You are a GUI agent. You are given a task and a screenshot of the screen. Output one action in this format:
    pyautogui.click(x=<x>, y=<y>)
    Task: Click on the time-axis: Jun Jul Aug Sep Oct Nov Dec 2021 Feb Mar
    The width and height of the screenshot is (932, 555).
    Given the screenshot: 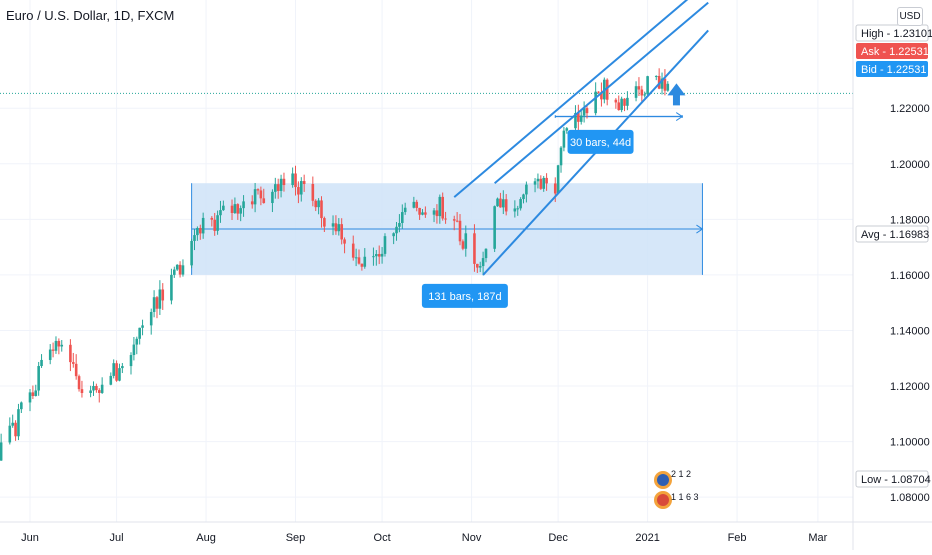 What is the action you would take?
    pyautogui.click(x=466, y=532)
    